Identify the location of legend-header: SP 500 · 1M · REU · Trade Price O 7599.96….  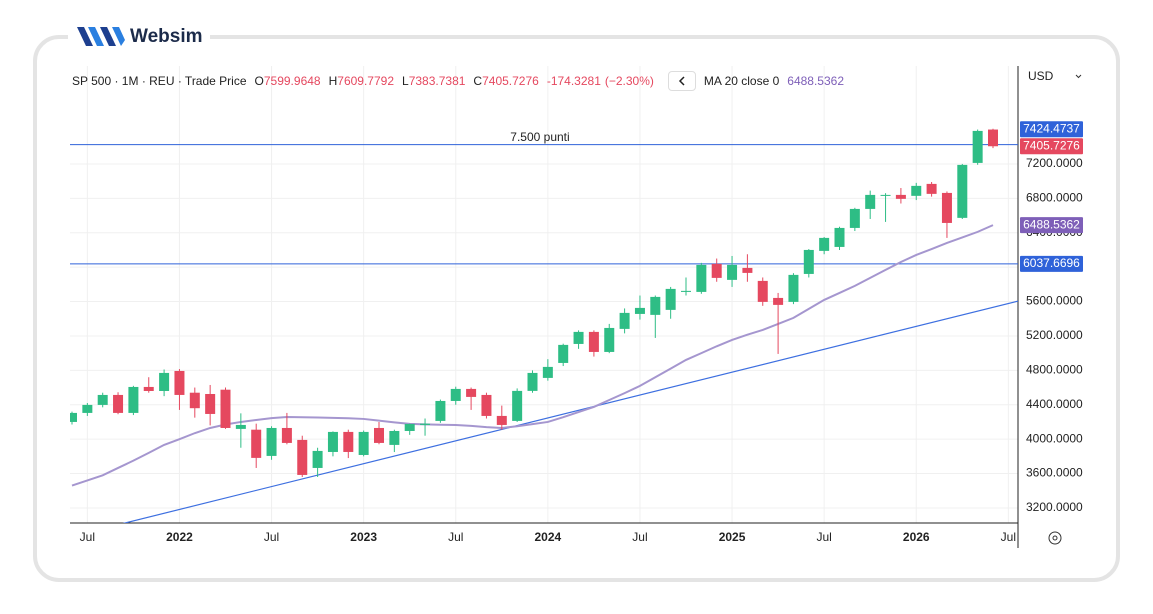
(458, 81).